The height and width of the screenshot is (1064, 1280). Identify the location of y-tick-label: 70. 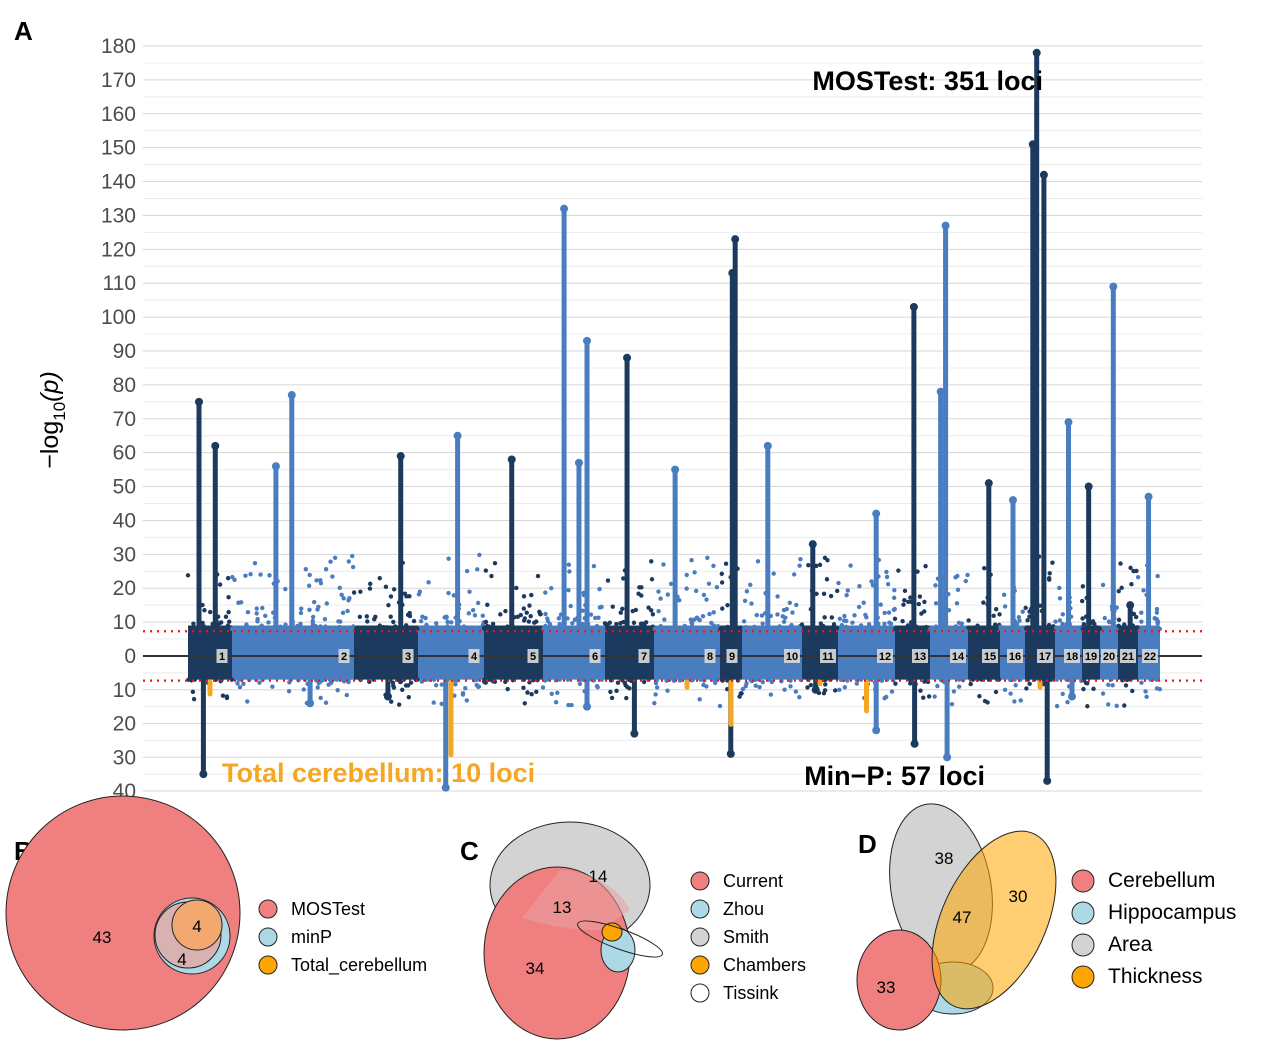
(124, 419).